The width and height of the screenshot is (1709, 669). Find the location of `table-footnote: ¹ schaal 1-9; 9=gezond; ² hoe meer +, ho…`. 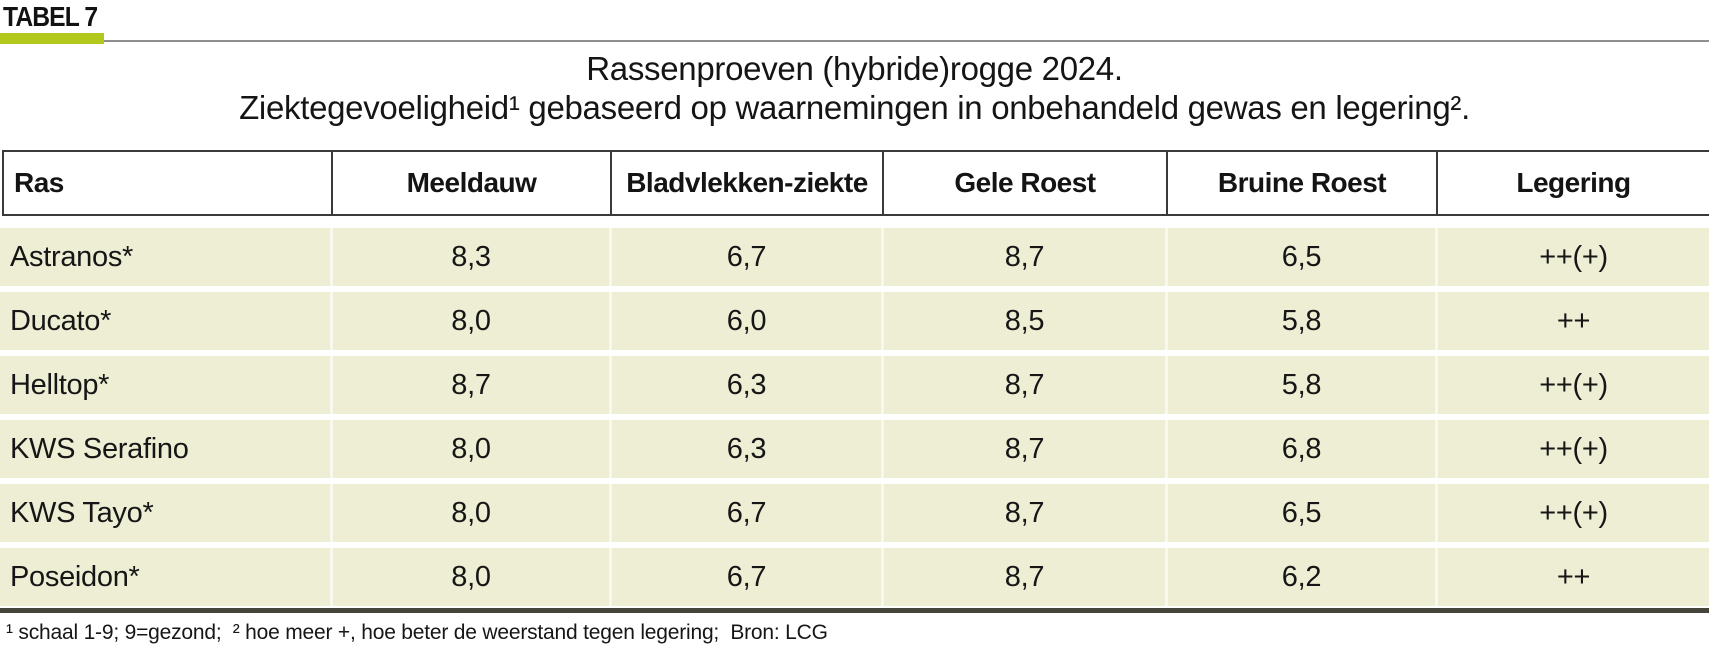

table-footnote: ¹ schaal 1-9; 9=gezond; ² hoe meer +, ho… is located at coordinates (417, 632).